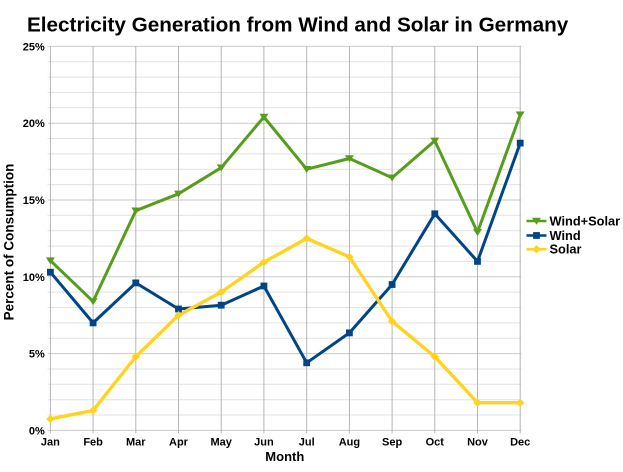 This screenshot has width=623, height=472. Describe the element at coordinates (34, 47) in the screenshot. I see `svg-text: 25%` at that location.